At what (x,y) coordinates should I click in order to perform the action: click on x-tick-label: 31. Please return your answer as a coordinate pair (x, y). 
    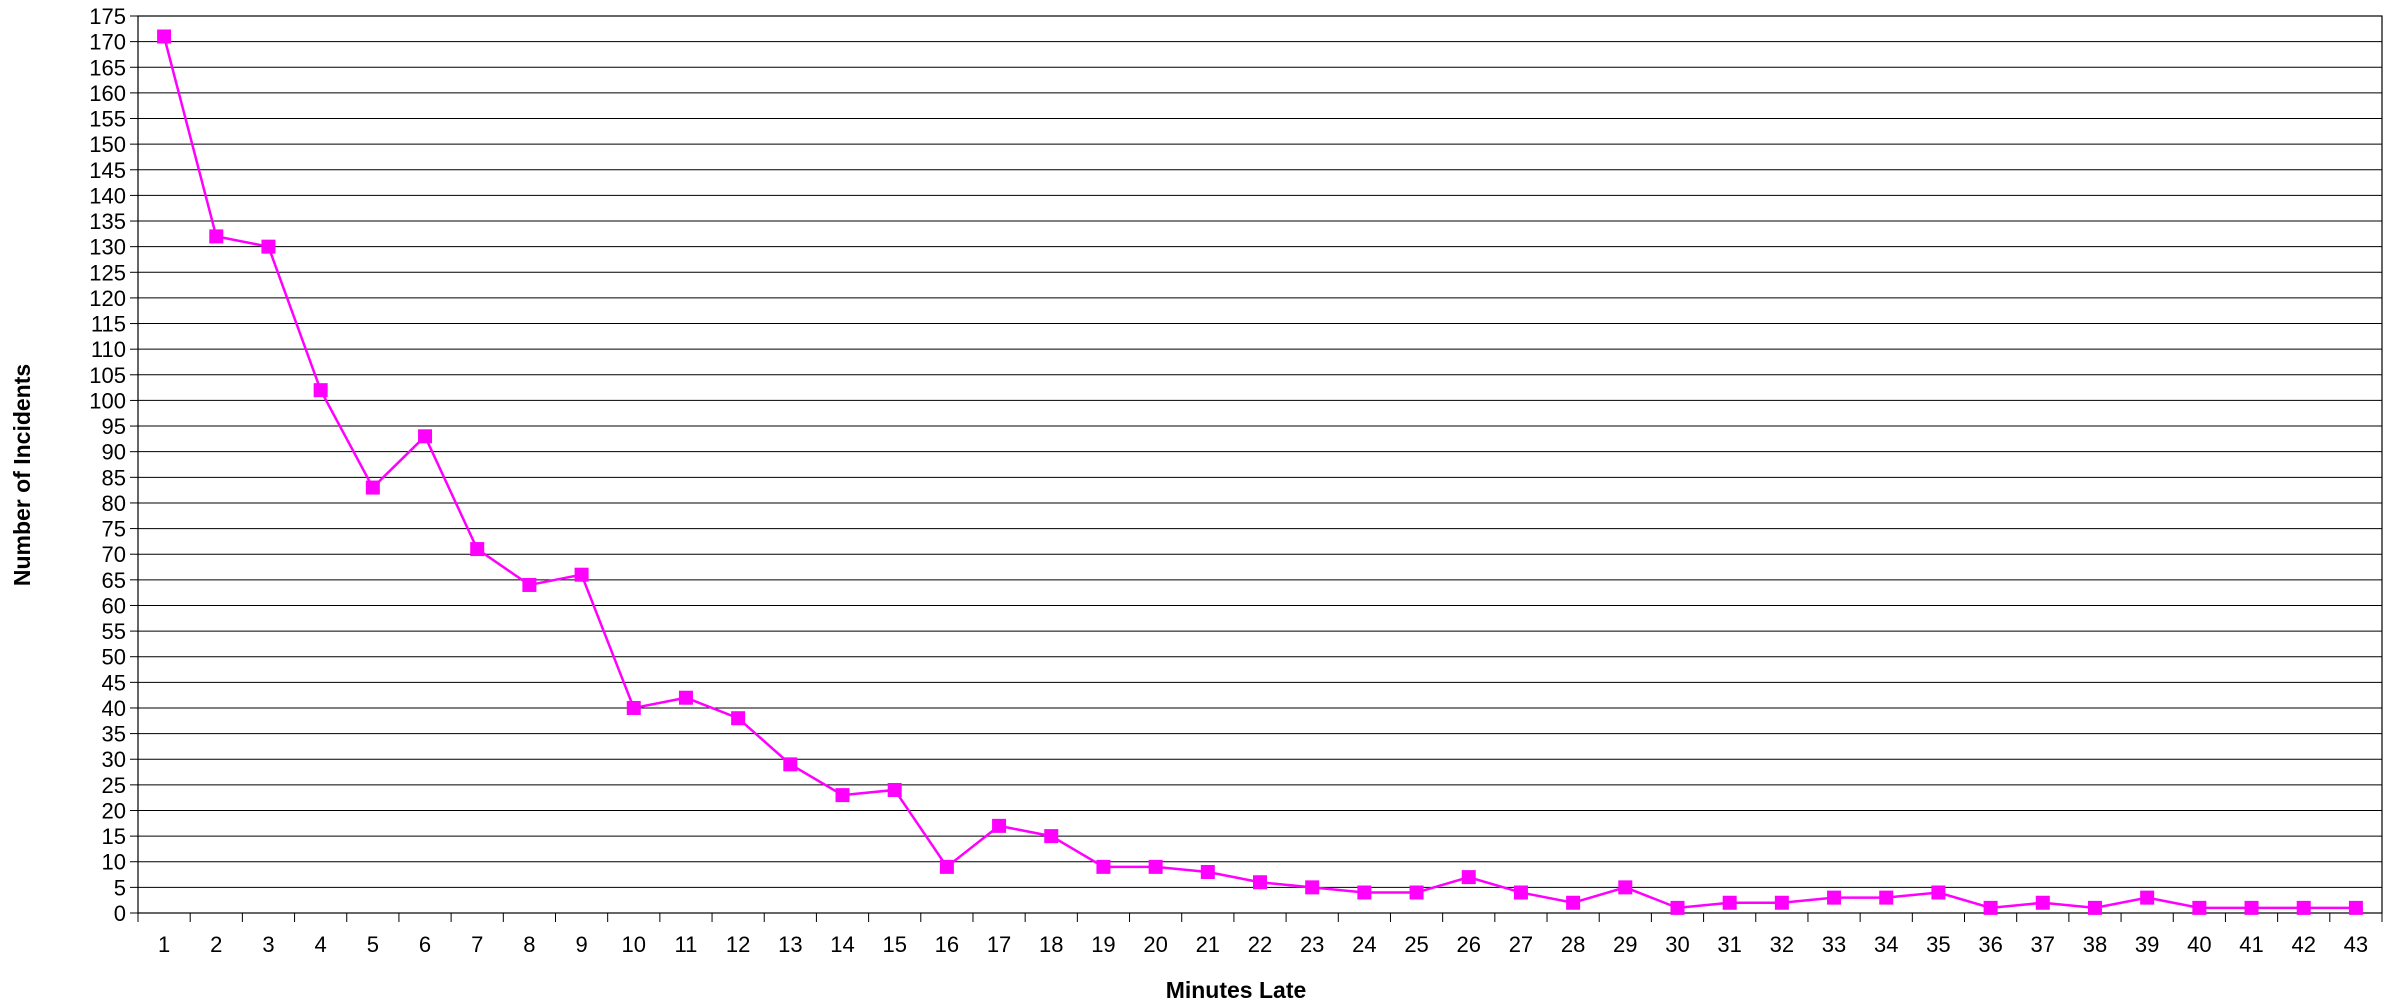
    Looking at the image, I should click on (1729, 944).